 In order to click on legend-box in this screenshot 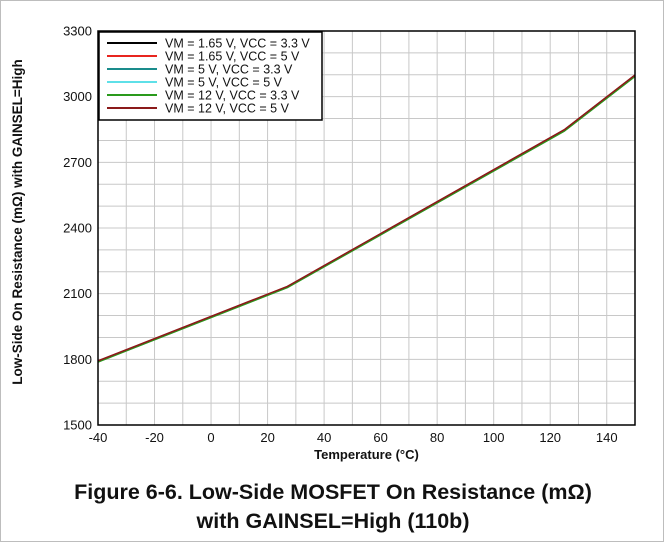, I will do `click(210, 76)`.